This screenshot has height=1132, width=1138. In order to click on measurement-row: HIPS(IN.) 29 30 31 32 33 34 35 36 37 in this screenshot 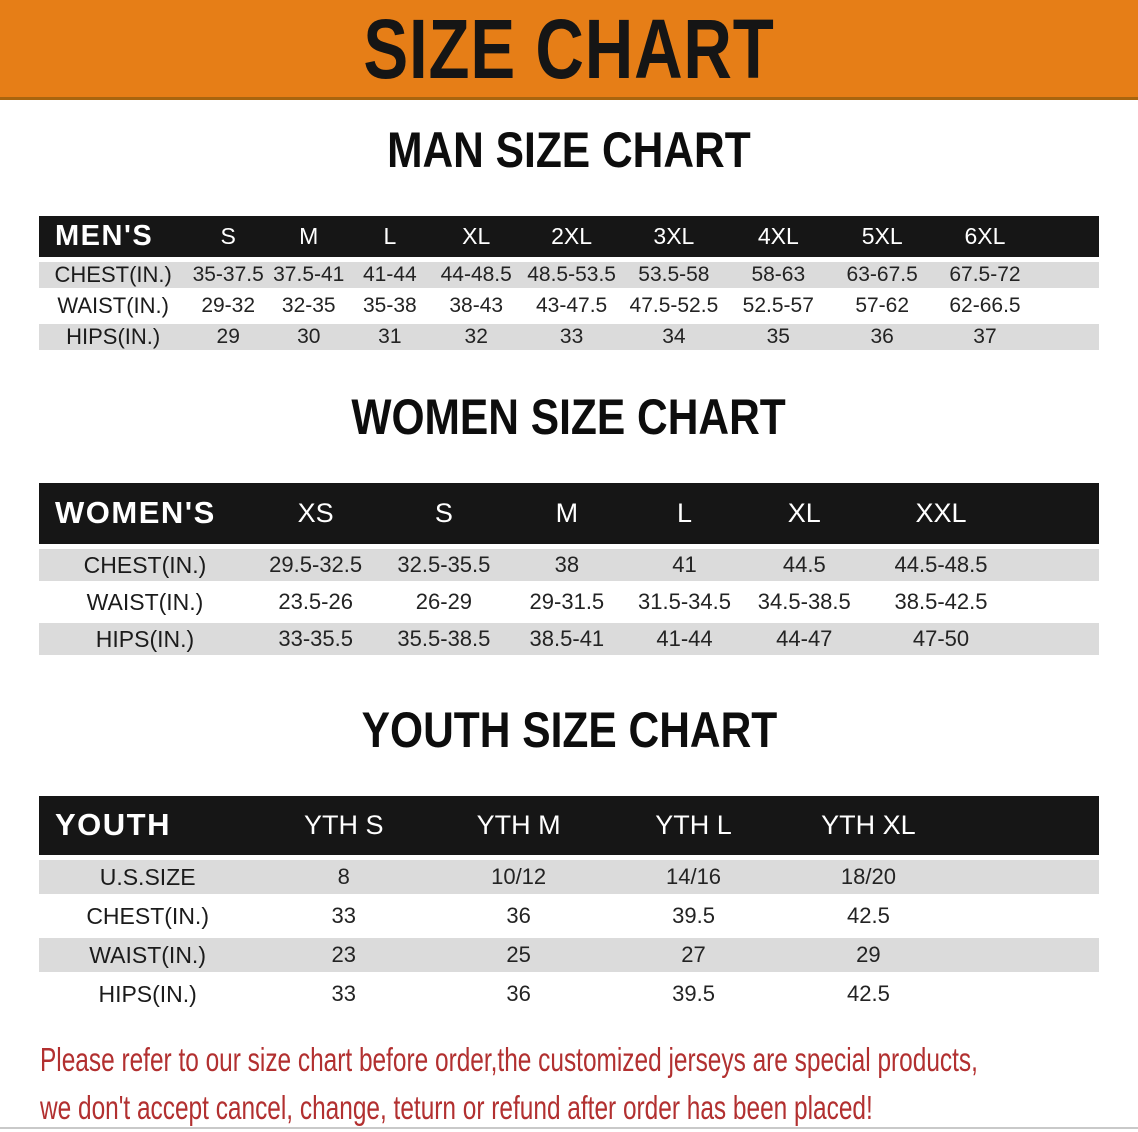, I will do `click(569, 338)`.